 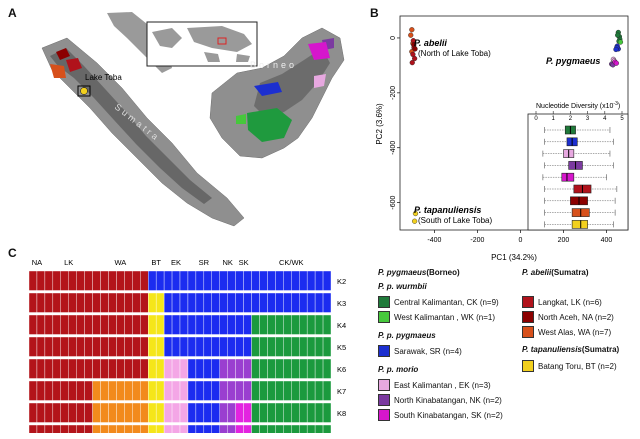 What do you see at coordinates (578, 105) in the screenshot?
I see `inset-title: Nucleotide Diversity (x10-3)` at bounding box center [578, 105].